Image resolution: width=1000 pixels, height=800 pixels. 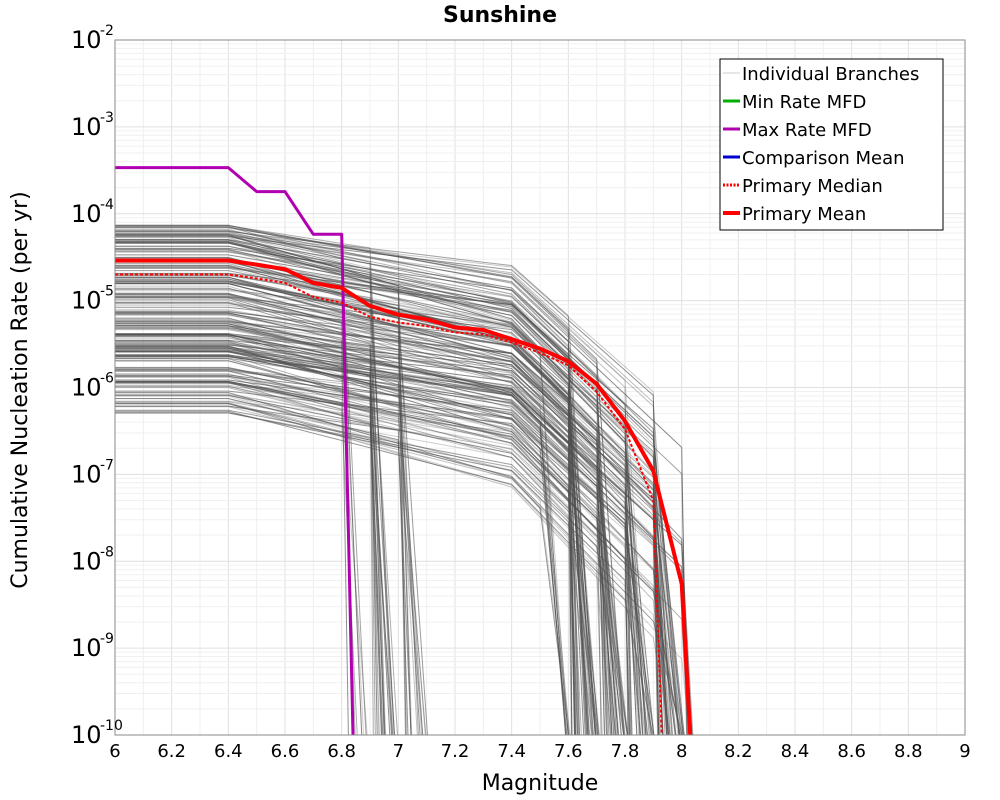 I want to click on legend-box, so click(x=831, y=144).